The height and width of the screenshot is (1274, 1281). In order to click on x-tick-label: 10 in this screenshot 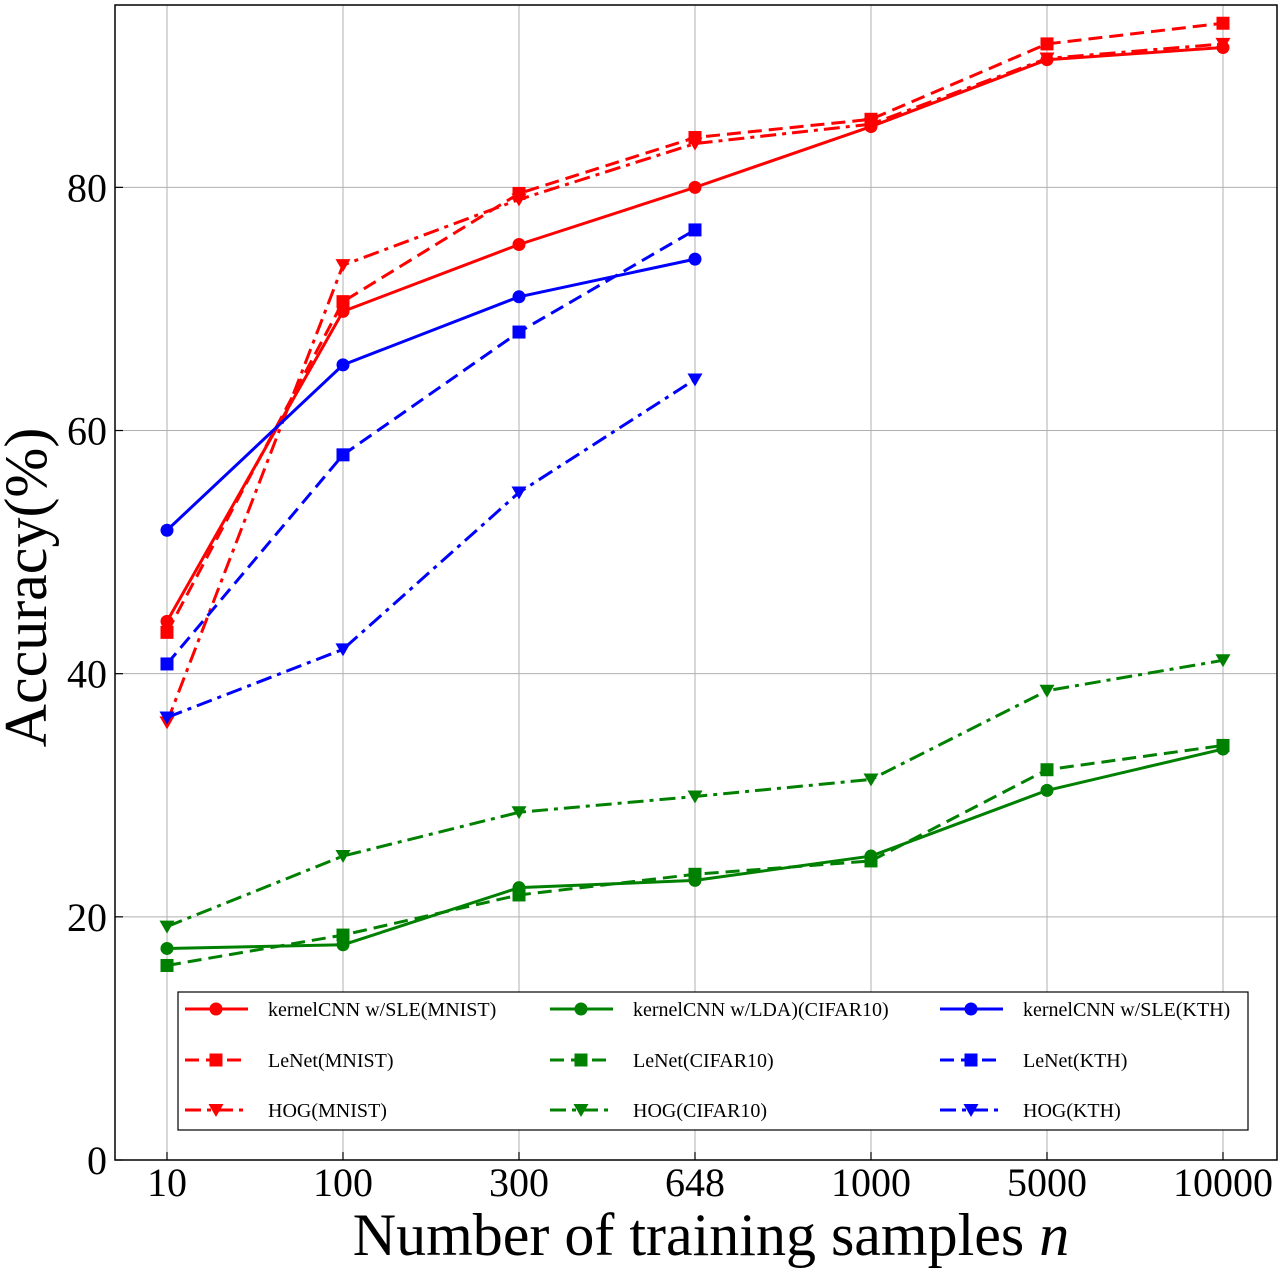, I will do `click(167, 1182)`.